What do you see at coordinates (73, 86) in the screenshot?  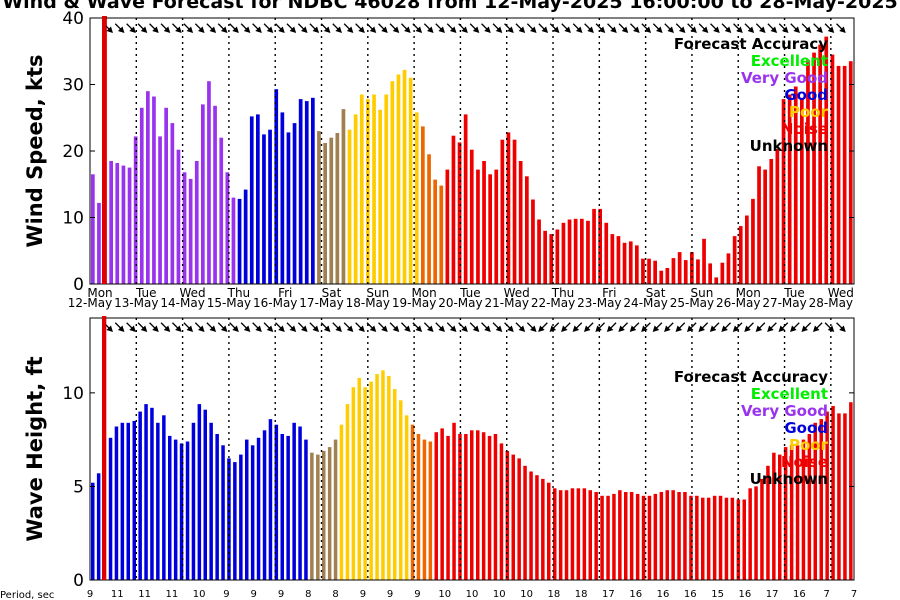 I see `y-tick-label: 30` at bounding box center [73, 86].